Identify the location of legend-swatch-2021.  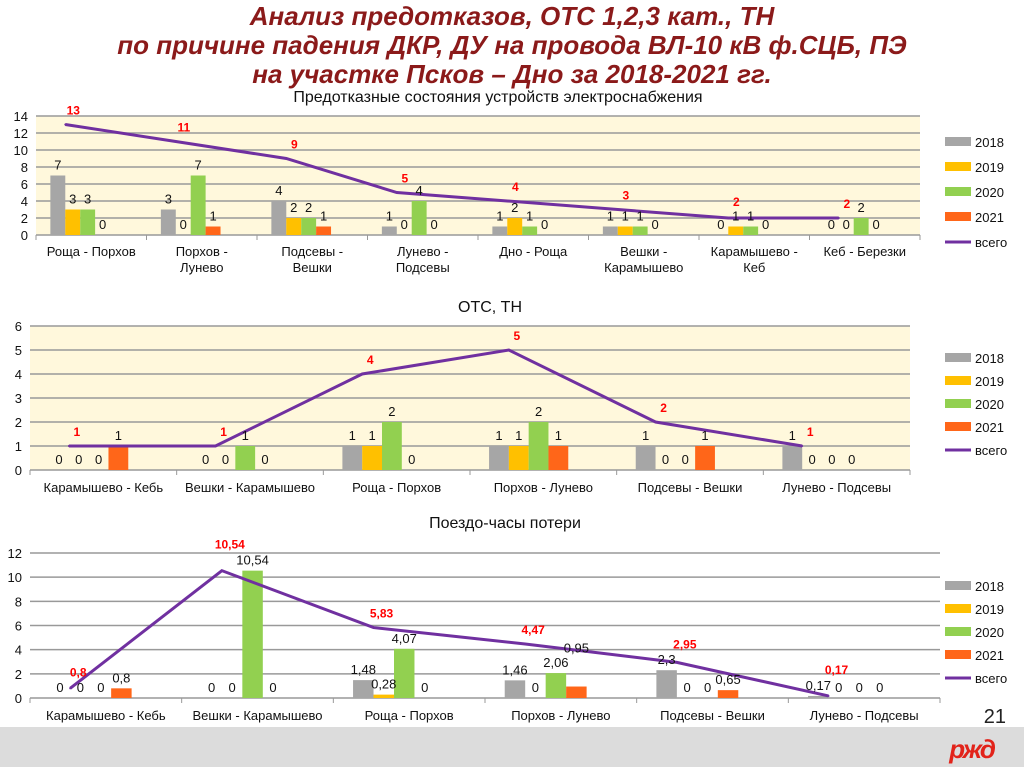
(958, 426).